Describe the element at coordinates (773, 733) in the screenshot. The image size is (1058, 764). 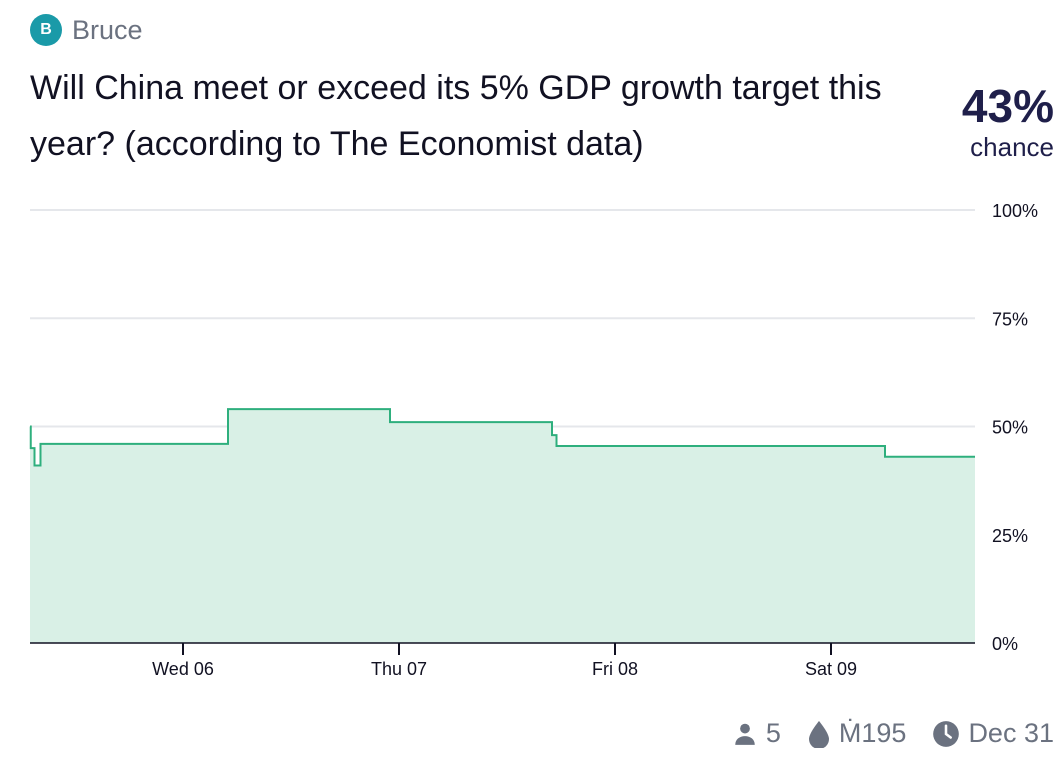
I see `traders-count: 5` at that location.